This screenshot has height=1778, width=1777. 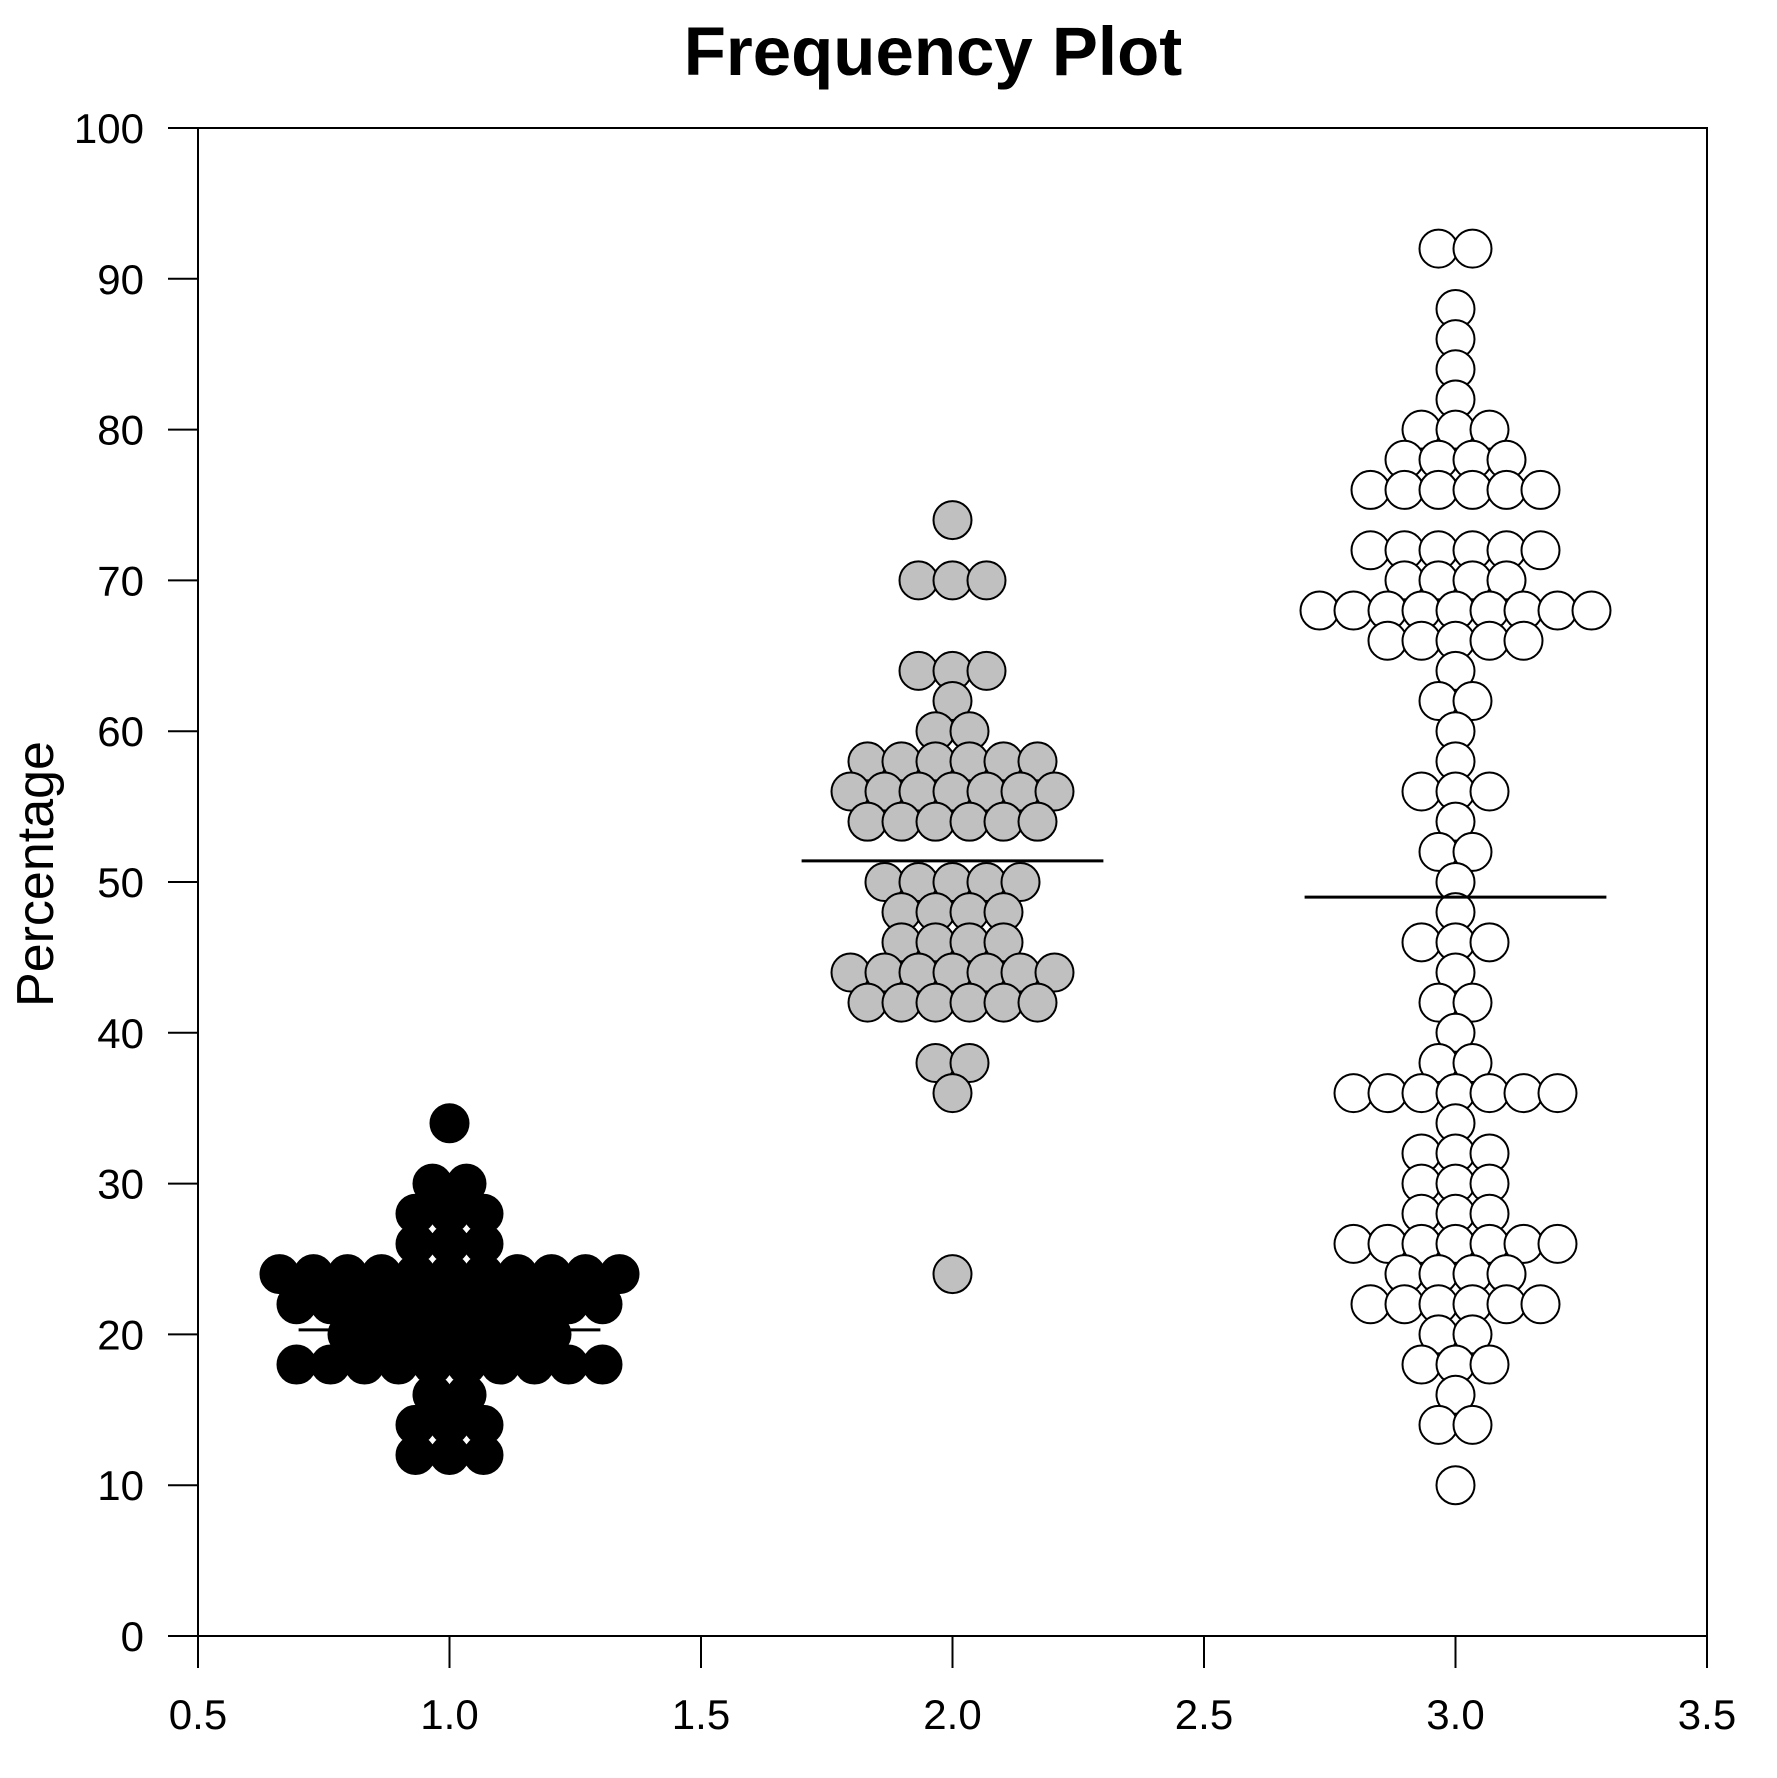 I want to click on y-tick-label: 70, so click(x=120, y=580).